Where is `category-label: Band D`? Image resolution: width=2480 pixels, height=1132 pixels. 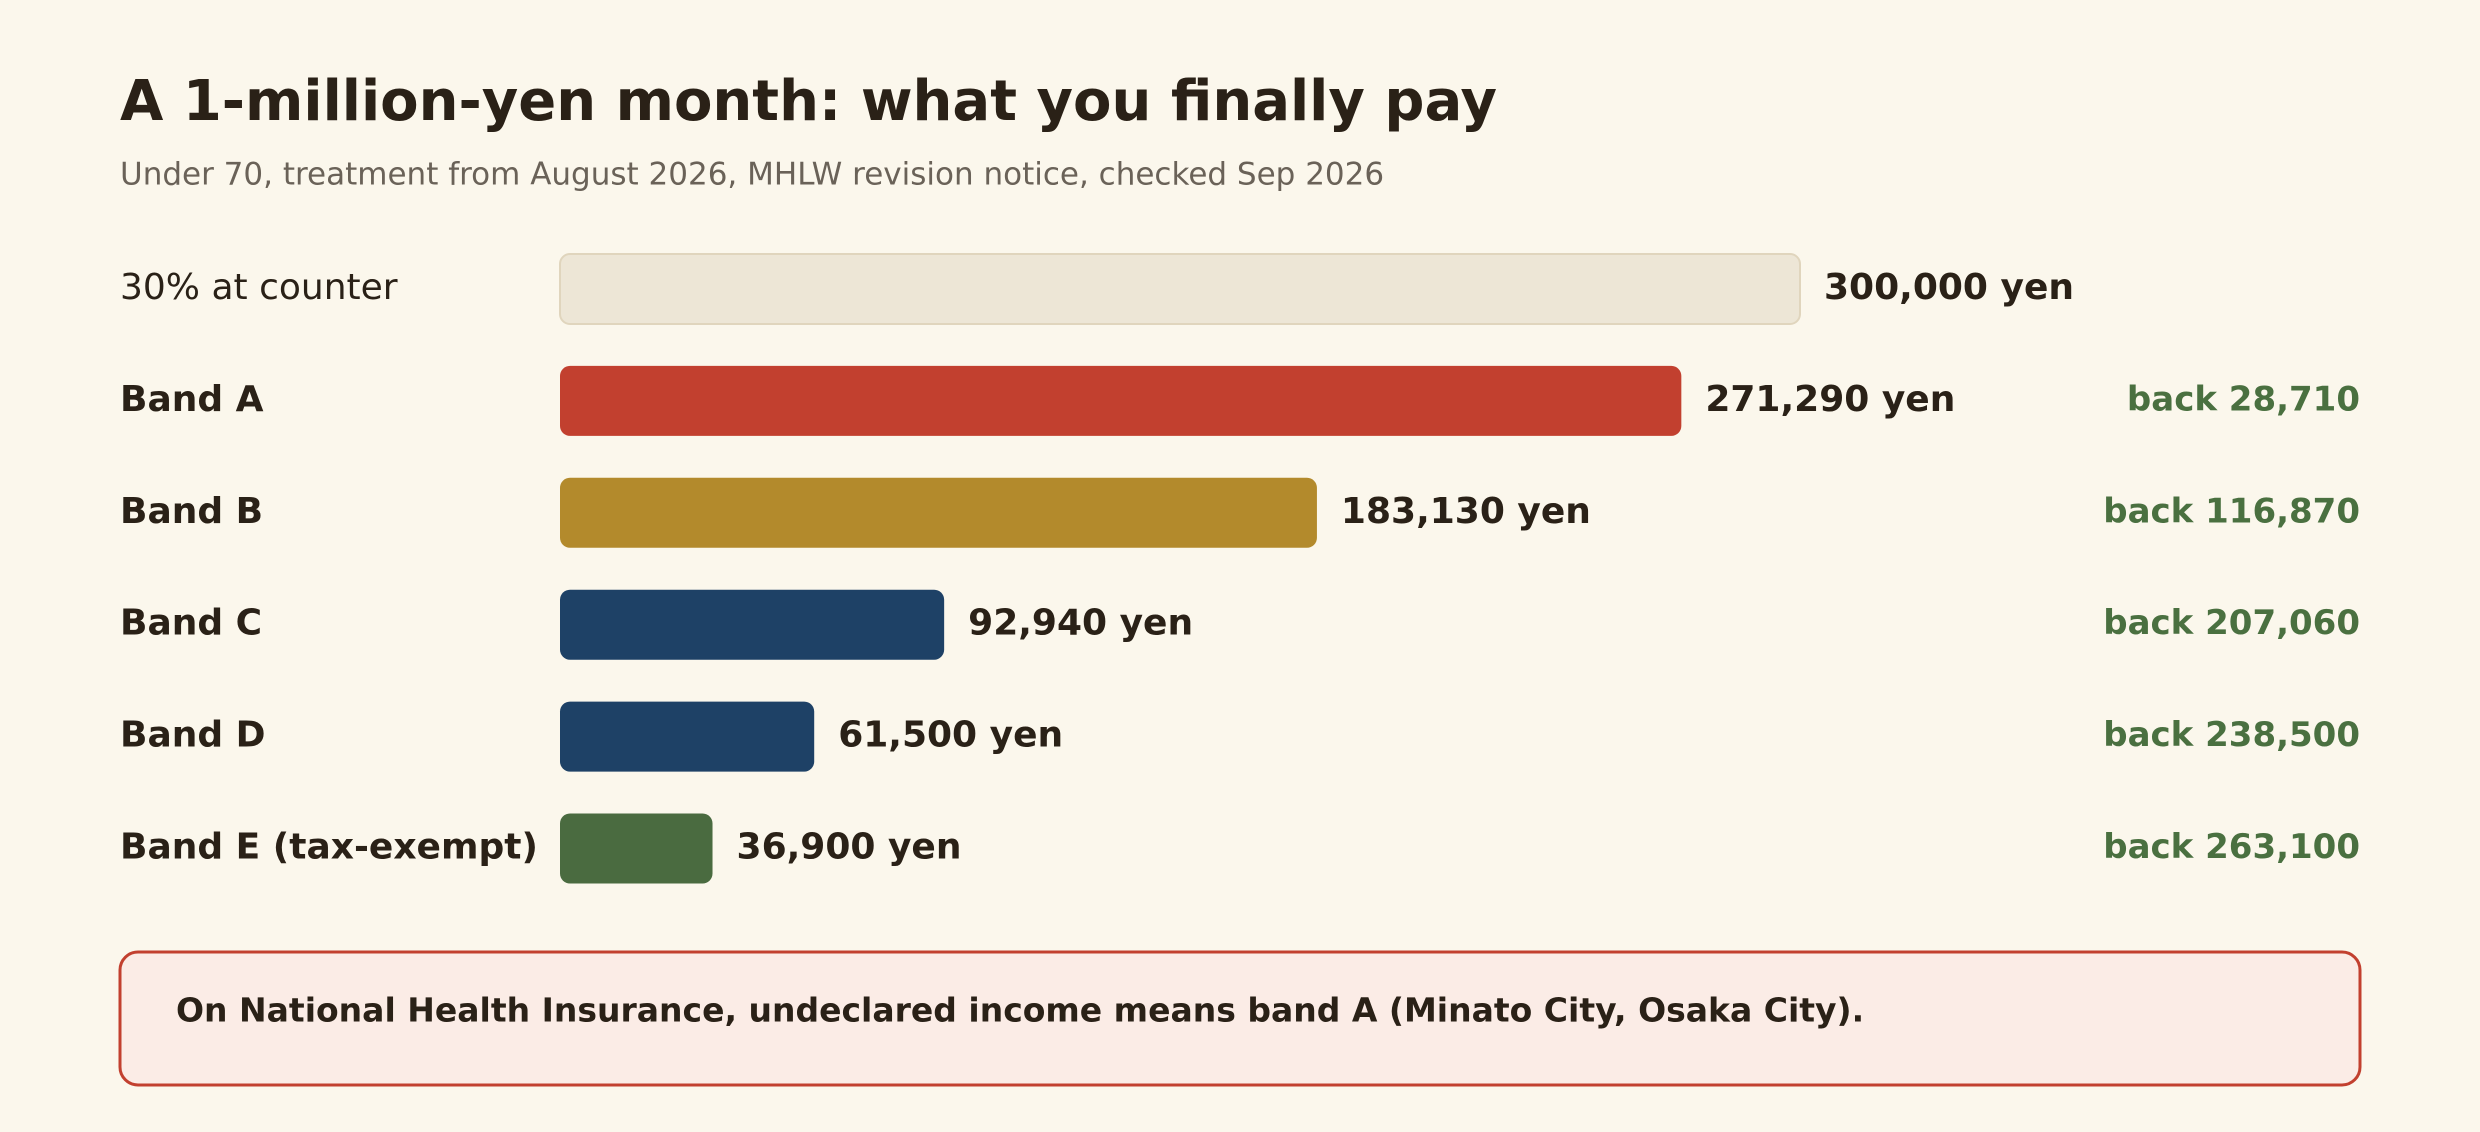
category-label: Band D is located at coordinates (193, 735).